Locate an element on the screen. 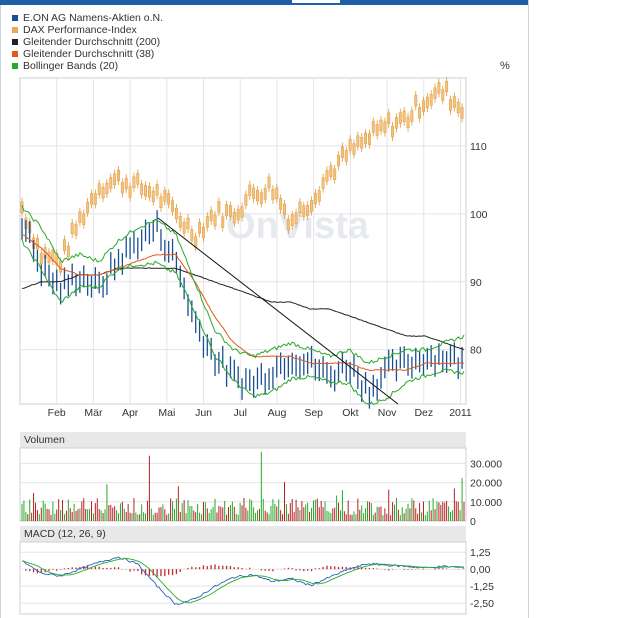 The height and width of the screenshot is (618, 640). legend-item-eon: E.ON AG Namens-Aktien o.N. is located at coordinates (87, 18).